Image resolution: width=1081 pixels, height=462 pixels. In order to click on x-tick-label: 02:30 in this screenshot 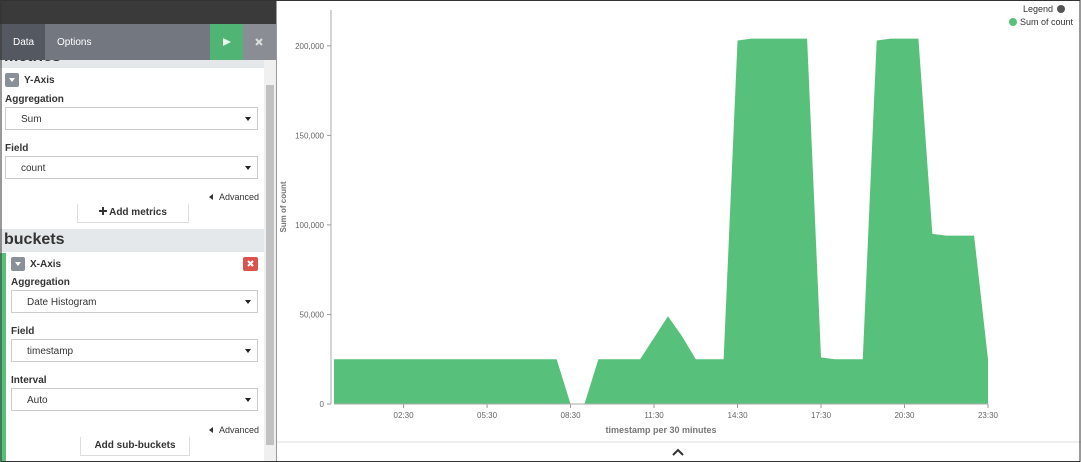, I will do `click(404, 415)`.